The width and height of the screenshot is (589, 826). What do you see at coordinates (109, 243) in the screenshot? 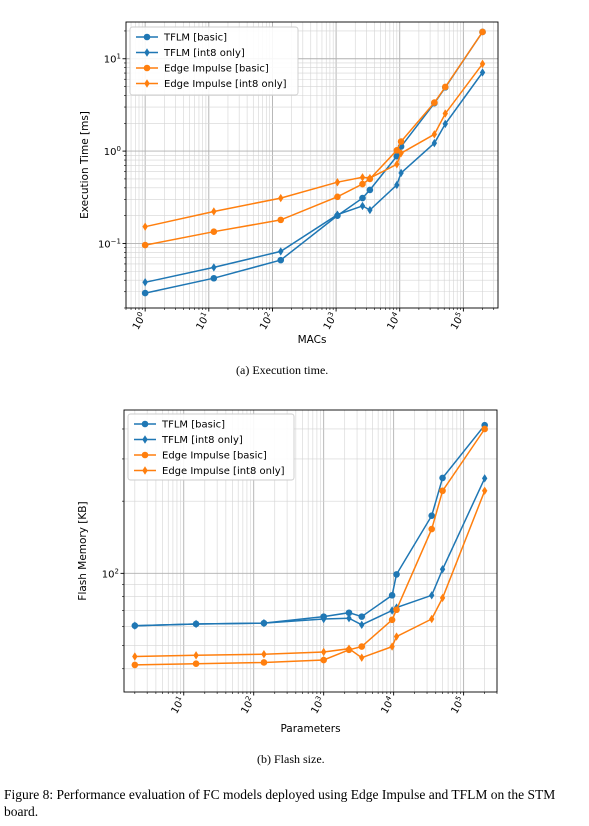
I see `y-tick-label: 10⁻¹` at bounding box center [109, 243].